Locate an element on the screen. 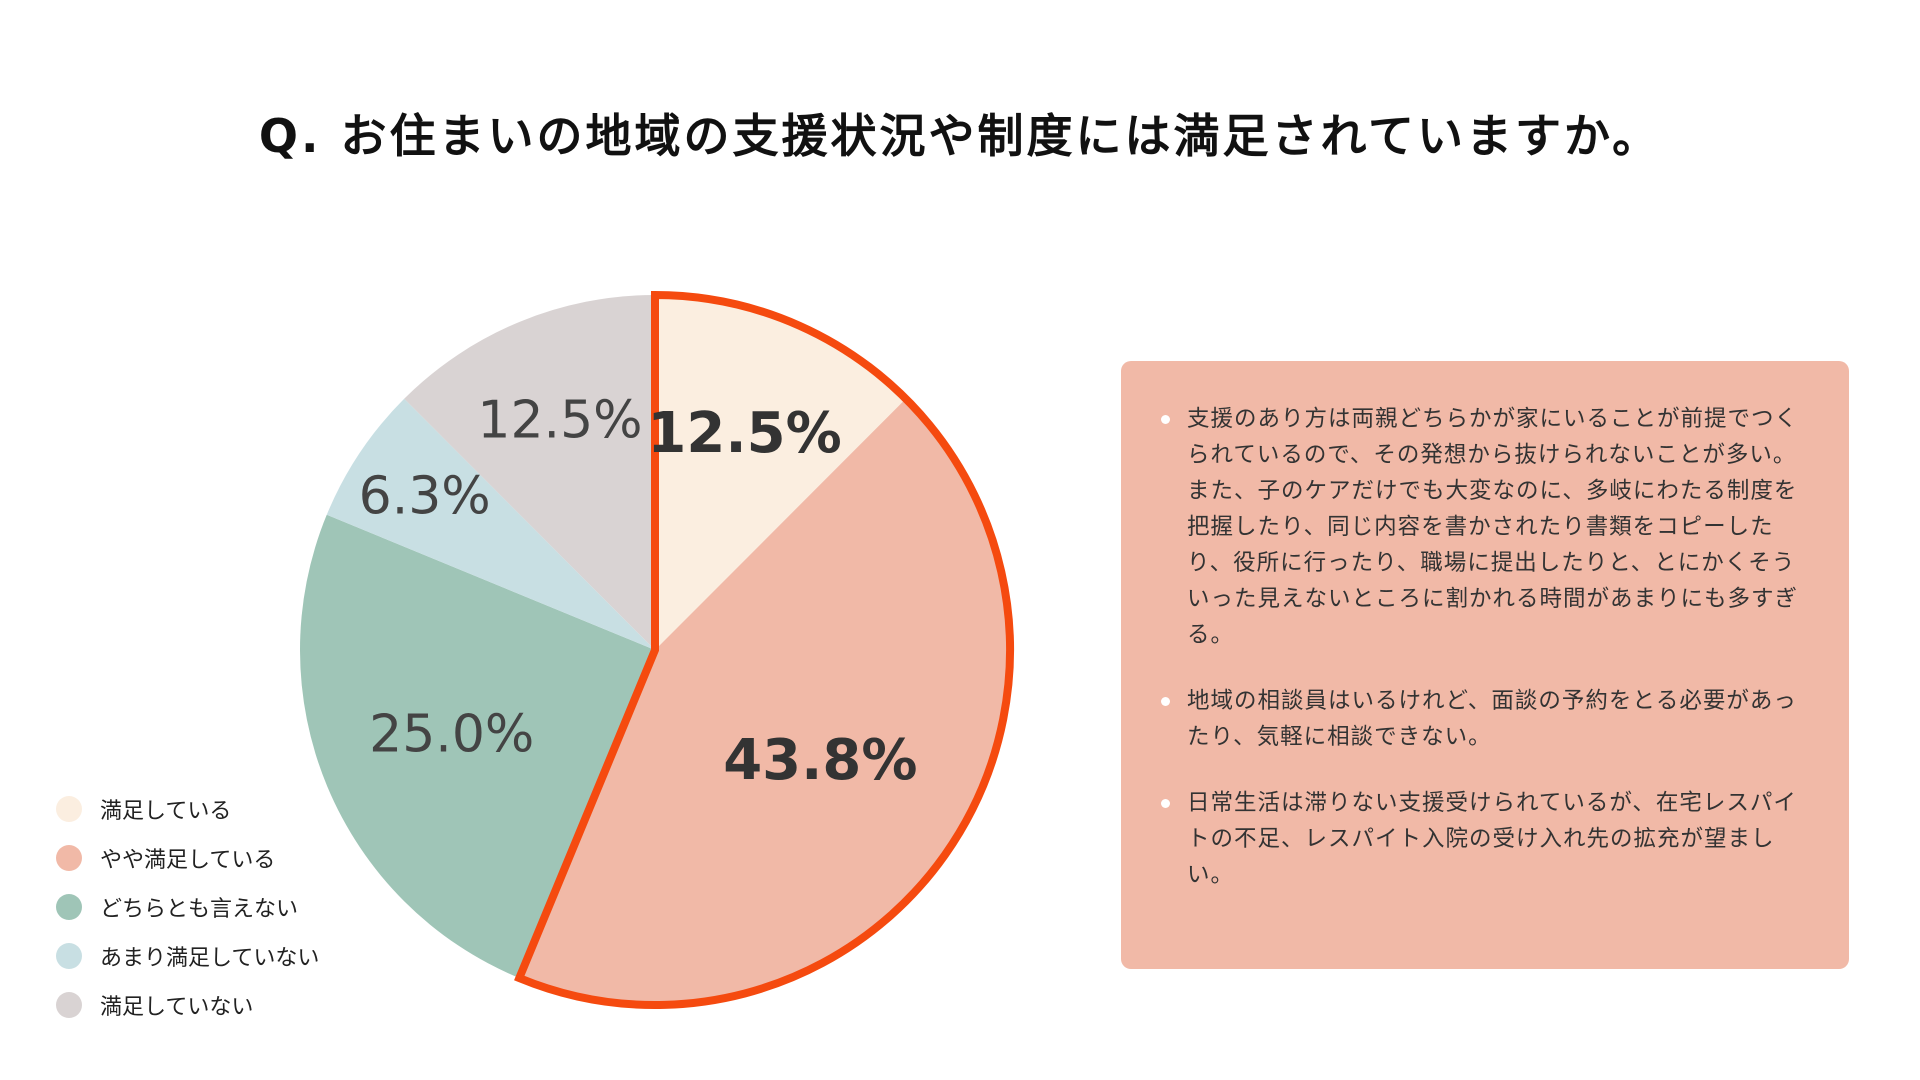 The height and width of the screenshot is (1080, 1920). chart-legend: 満足しているやや満足している どちらとも言えない あまり満足していない 満足していない is located at coordinates (187, 906).